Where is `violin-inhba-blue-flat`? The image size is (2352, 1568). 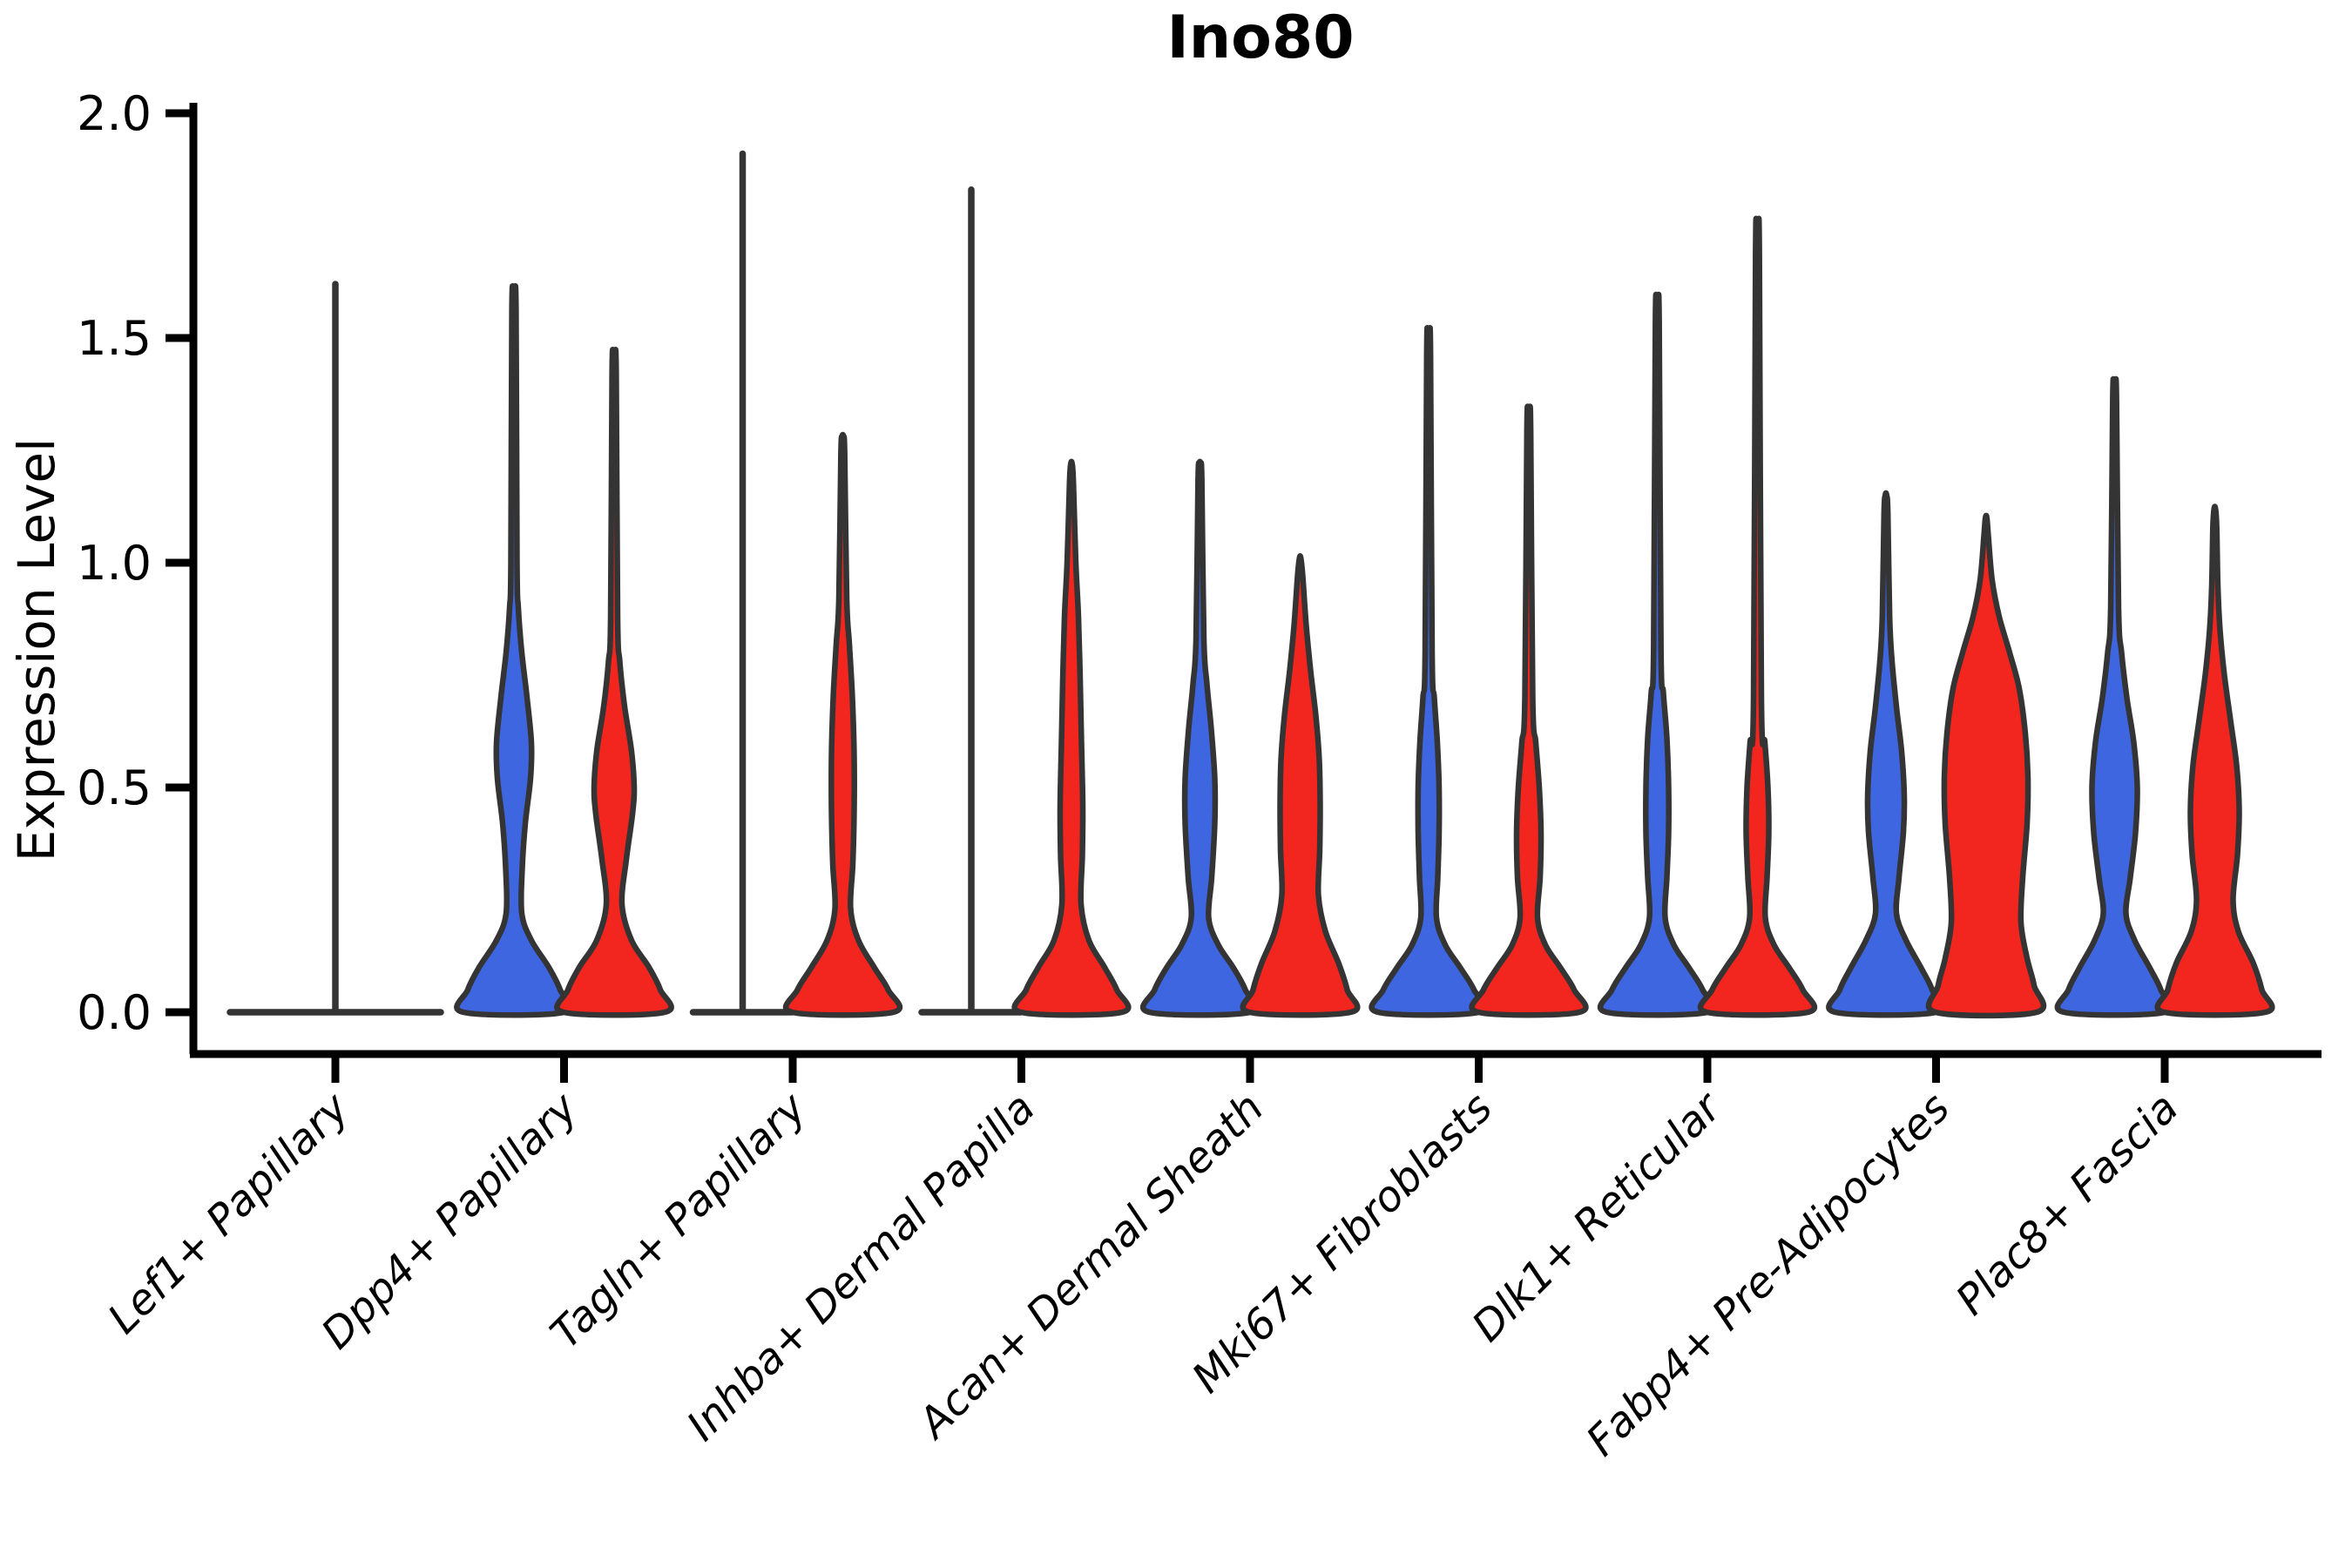
violin-inhba-blue-flat is located at coordinates (971, 601).